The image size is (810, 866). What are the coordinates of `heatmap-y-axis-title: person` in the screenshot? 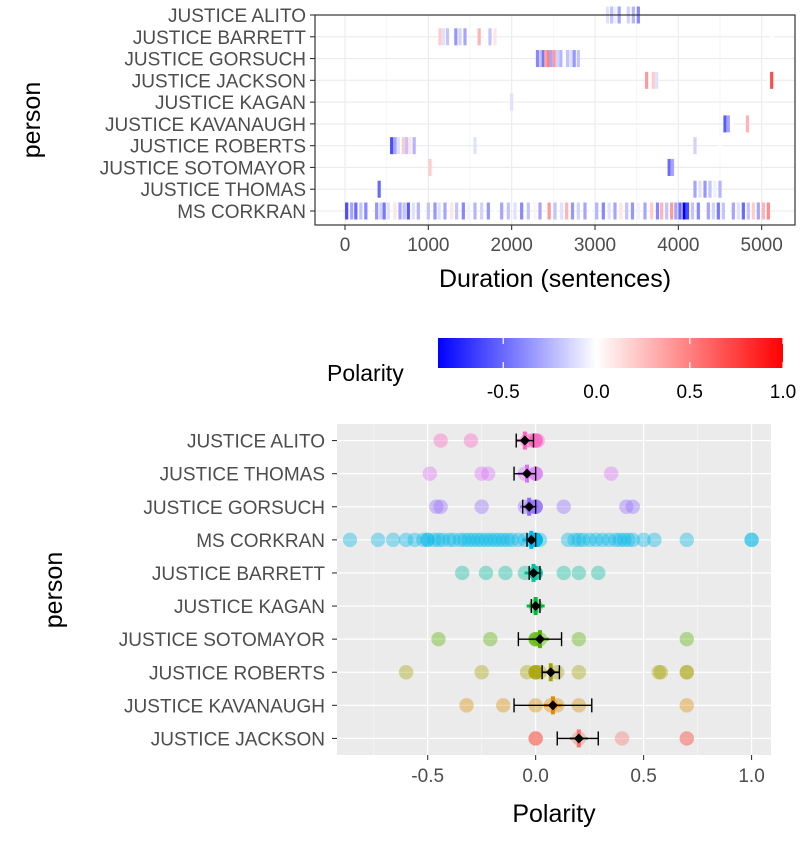 It's located at (32, 120).